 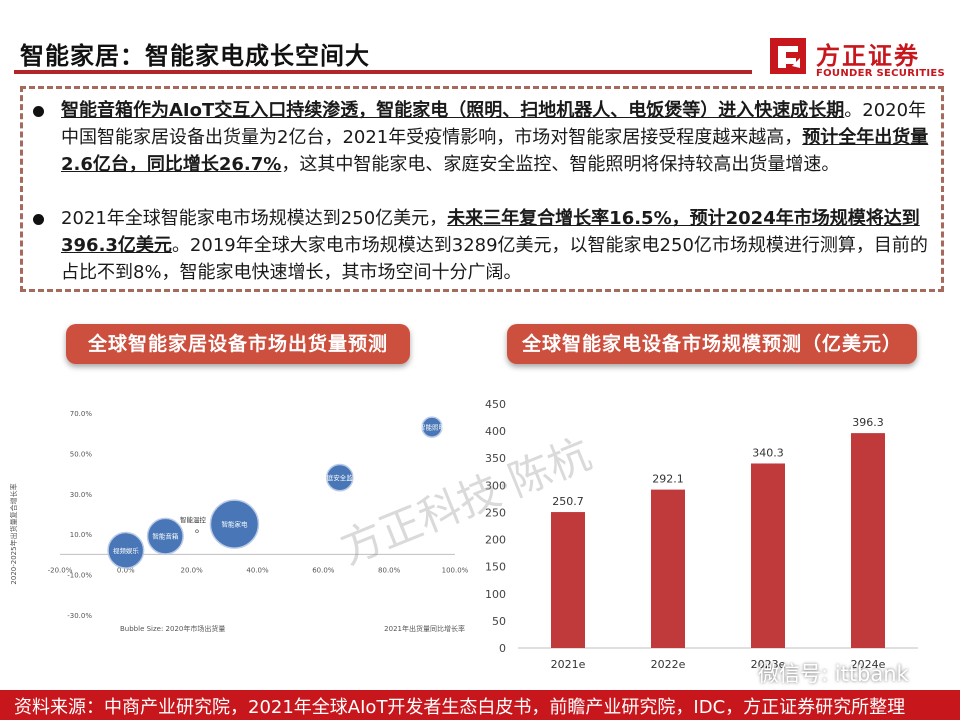 What do you see at coordinates (768, 664) in the screenshot?
I see `x-tick-label: 2023e` at bounding box center [768, 664].